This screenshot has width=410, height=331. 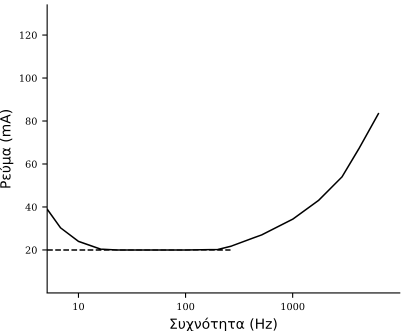 What do you see at coordinates (31, 121) in the screenshot?
I see `y-tick-label: 80` at bounding box center [31, 121].